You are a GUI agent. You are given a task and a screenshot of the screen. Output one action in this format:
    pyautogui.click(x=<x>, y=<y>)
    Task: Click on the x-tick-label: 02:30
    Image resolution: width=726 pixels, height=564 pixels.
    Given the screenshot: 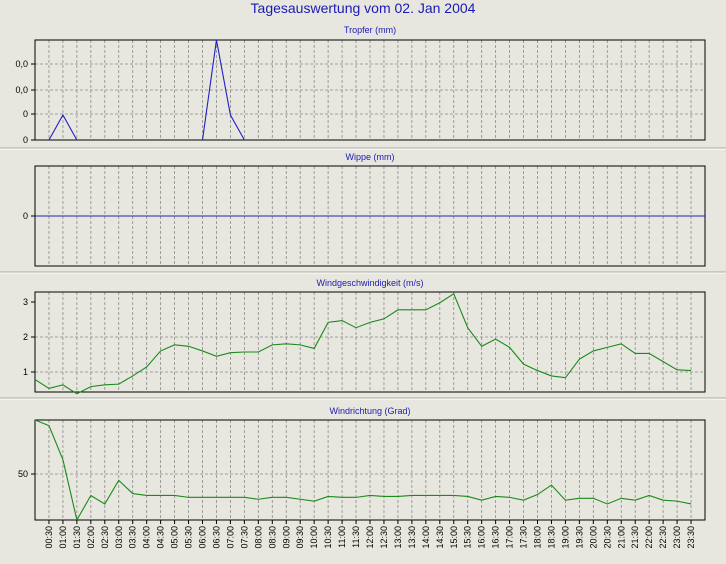 What is the action you would take?
    pyautogui.click(x=105, y=537)
    